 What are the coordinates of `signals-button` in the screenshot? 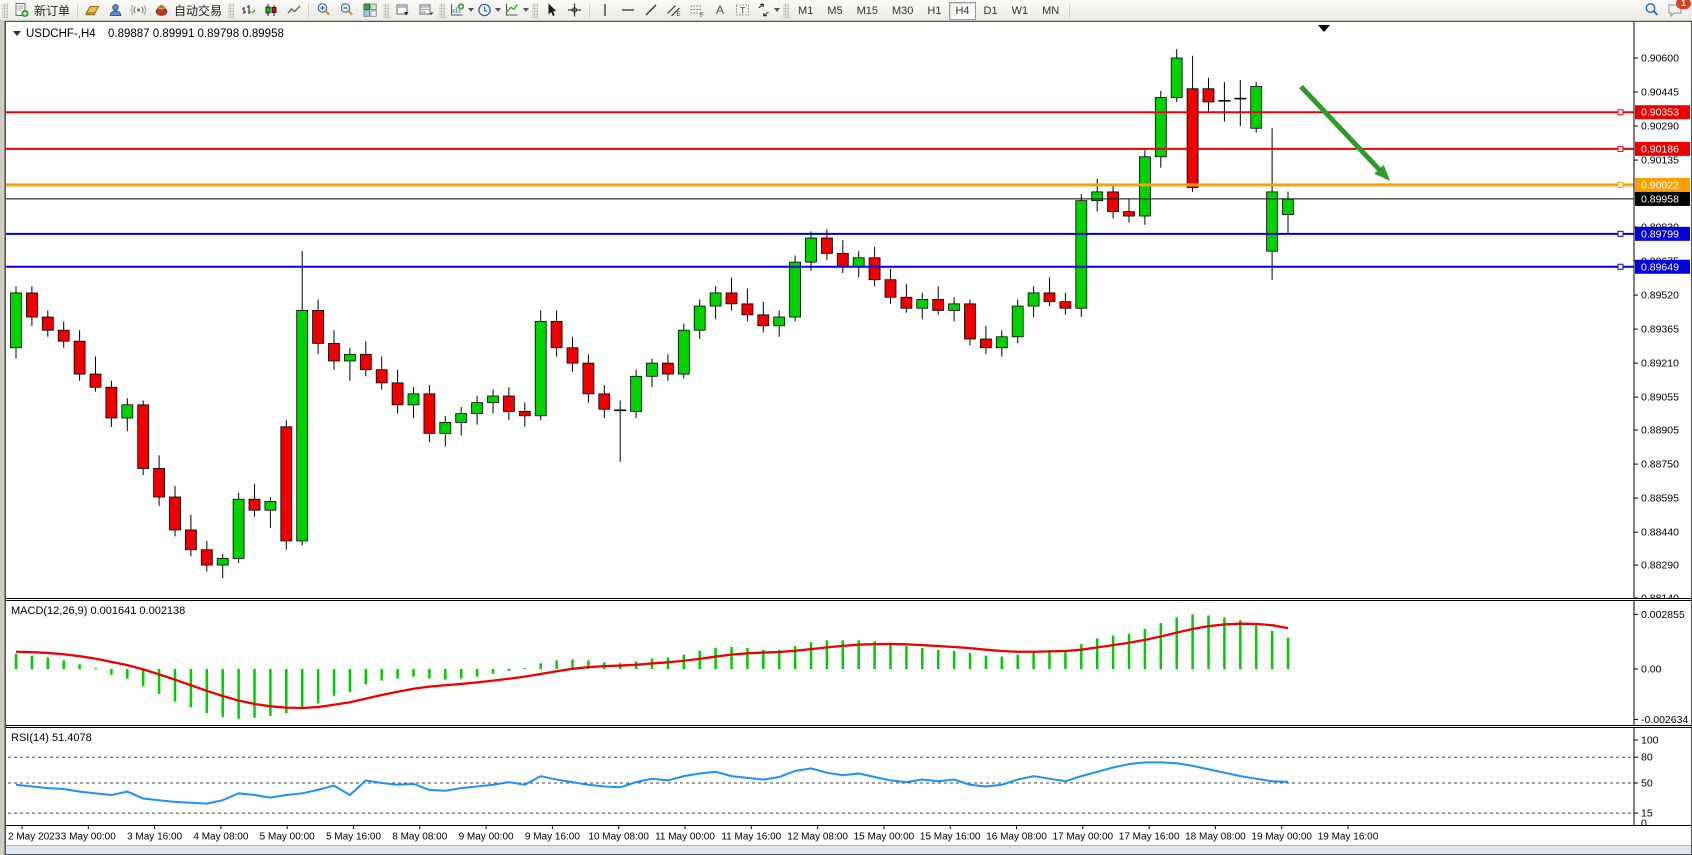 It's located at (138, 10).